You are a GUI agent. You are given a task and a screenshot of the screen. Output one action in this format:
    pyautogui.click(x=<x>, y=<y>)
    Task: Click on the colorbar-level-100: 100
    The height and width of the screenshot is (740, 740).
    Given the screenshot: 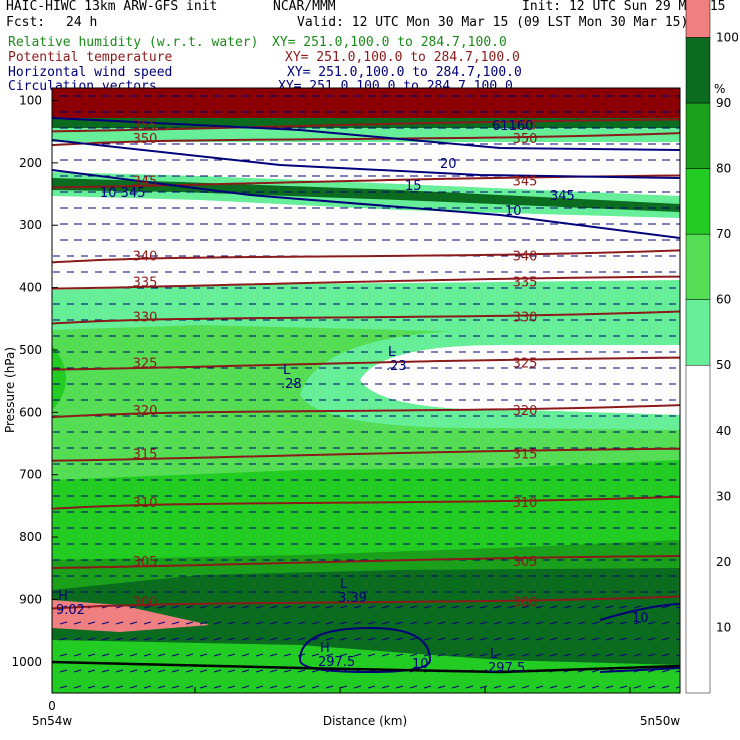 What is the action you would take?
    pyautogui.click(x=727, y=37)
    